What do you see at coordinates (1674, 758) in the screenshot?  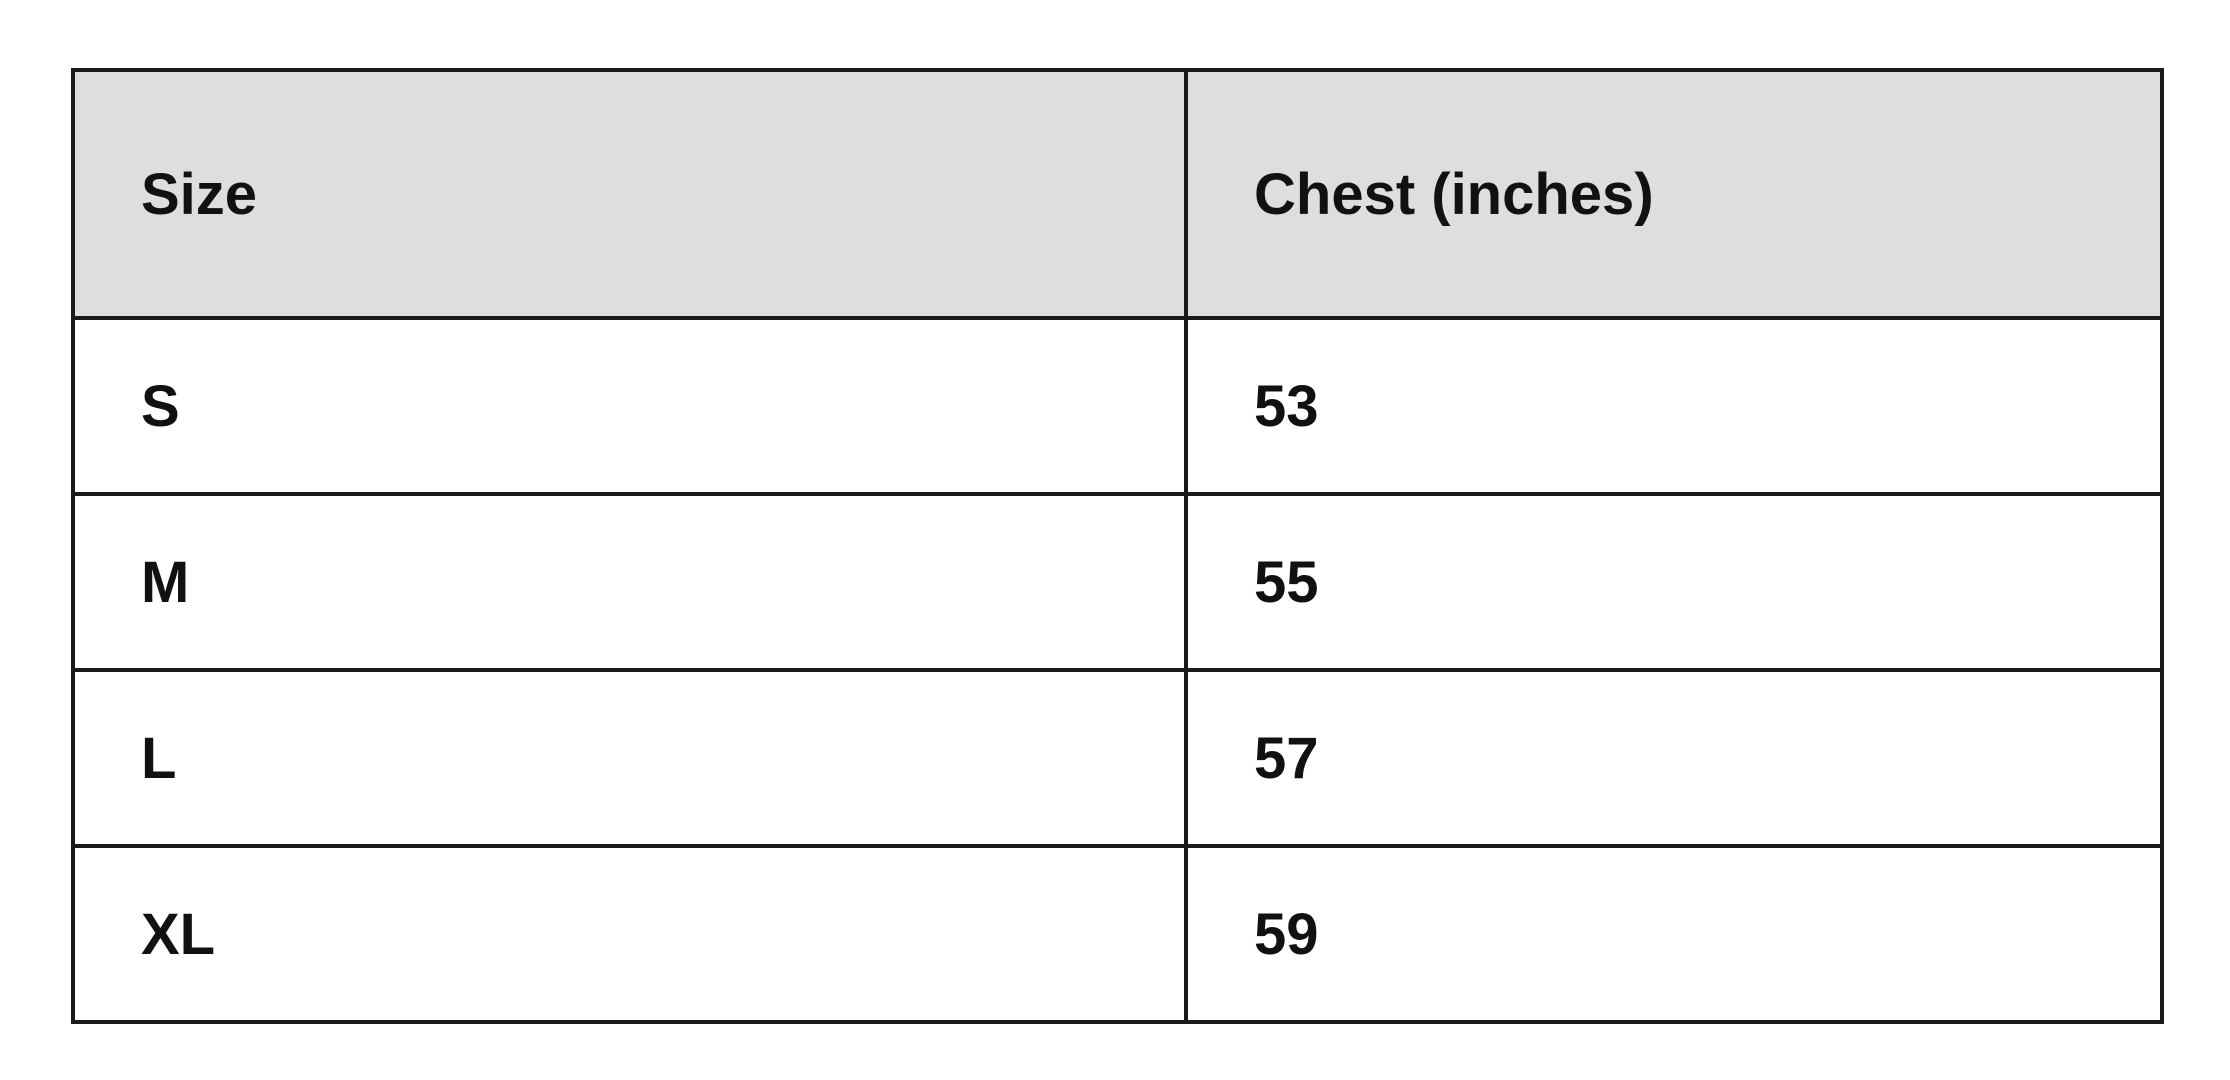 I see `chest-cell: 57` at bounding box center [1674, 758].